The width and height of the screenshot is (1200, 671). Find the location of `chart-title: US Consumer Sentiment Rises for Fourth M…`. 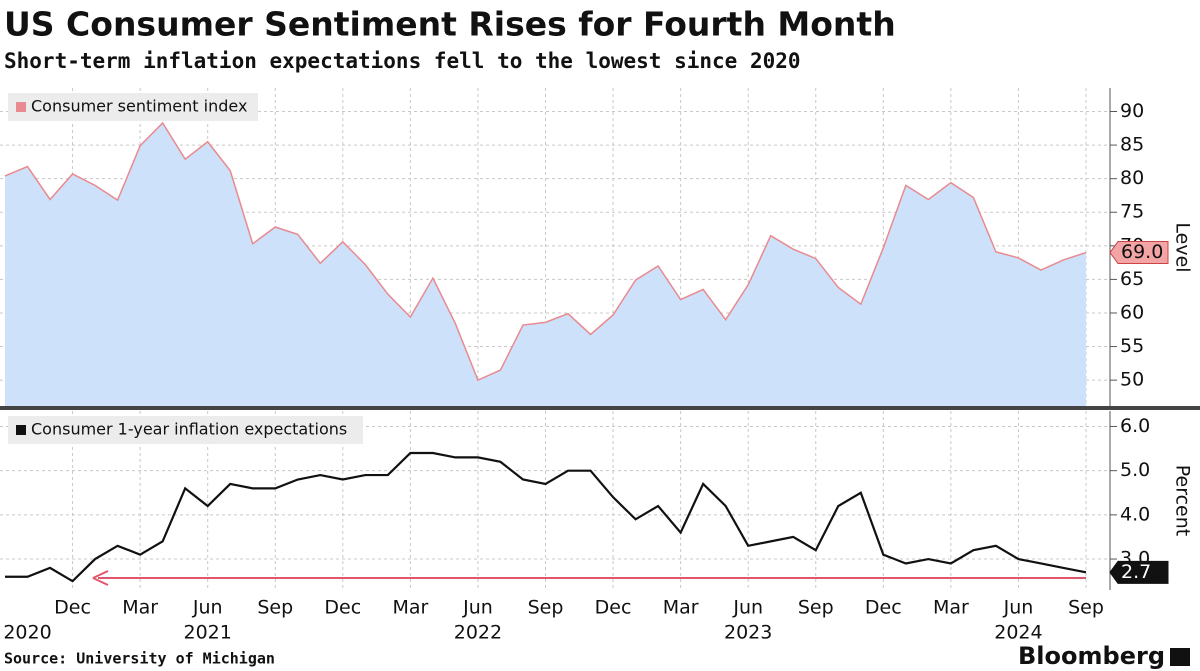

chart-title: US Consumer Sentiment Rises for Fourth M… is located at coordinates (450, 24).